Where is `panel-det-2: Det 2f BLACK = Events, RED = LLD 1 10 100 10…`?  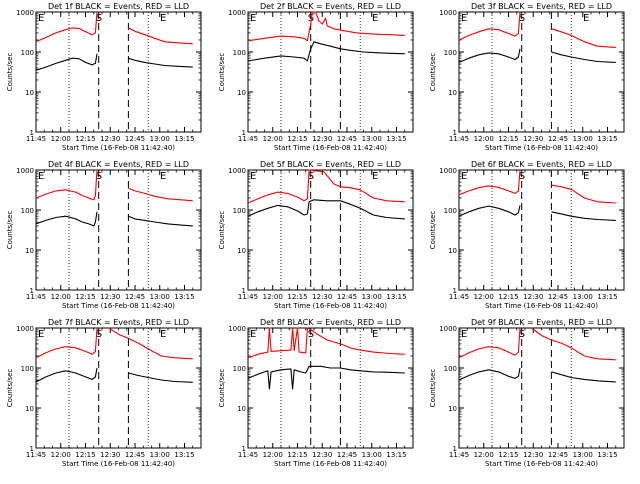
panel-det-2: Det 2f BLACK = Events, RED = LLD 1 10 100 10… is located at coordinates (316, 77).